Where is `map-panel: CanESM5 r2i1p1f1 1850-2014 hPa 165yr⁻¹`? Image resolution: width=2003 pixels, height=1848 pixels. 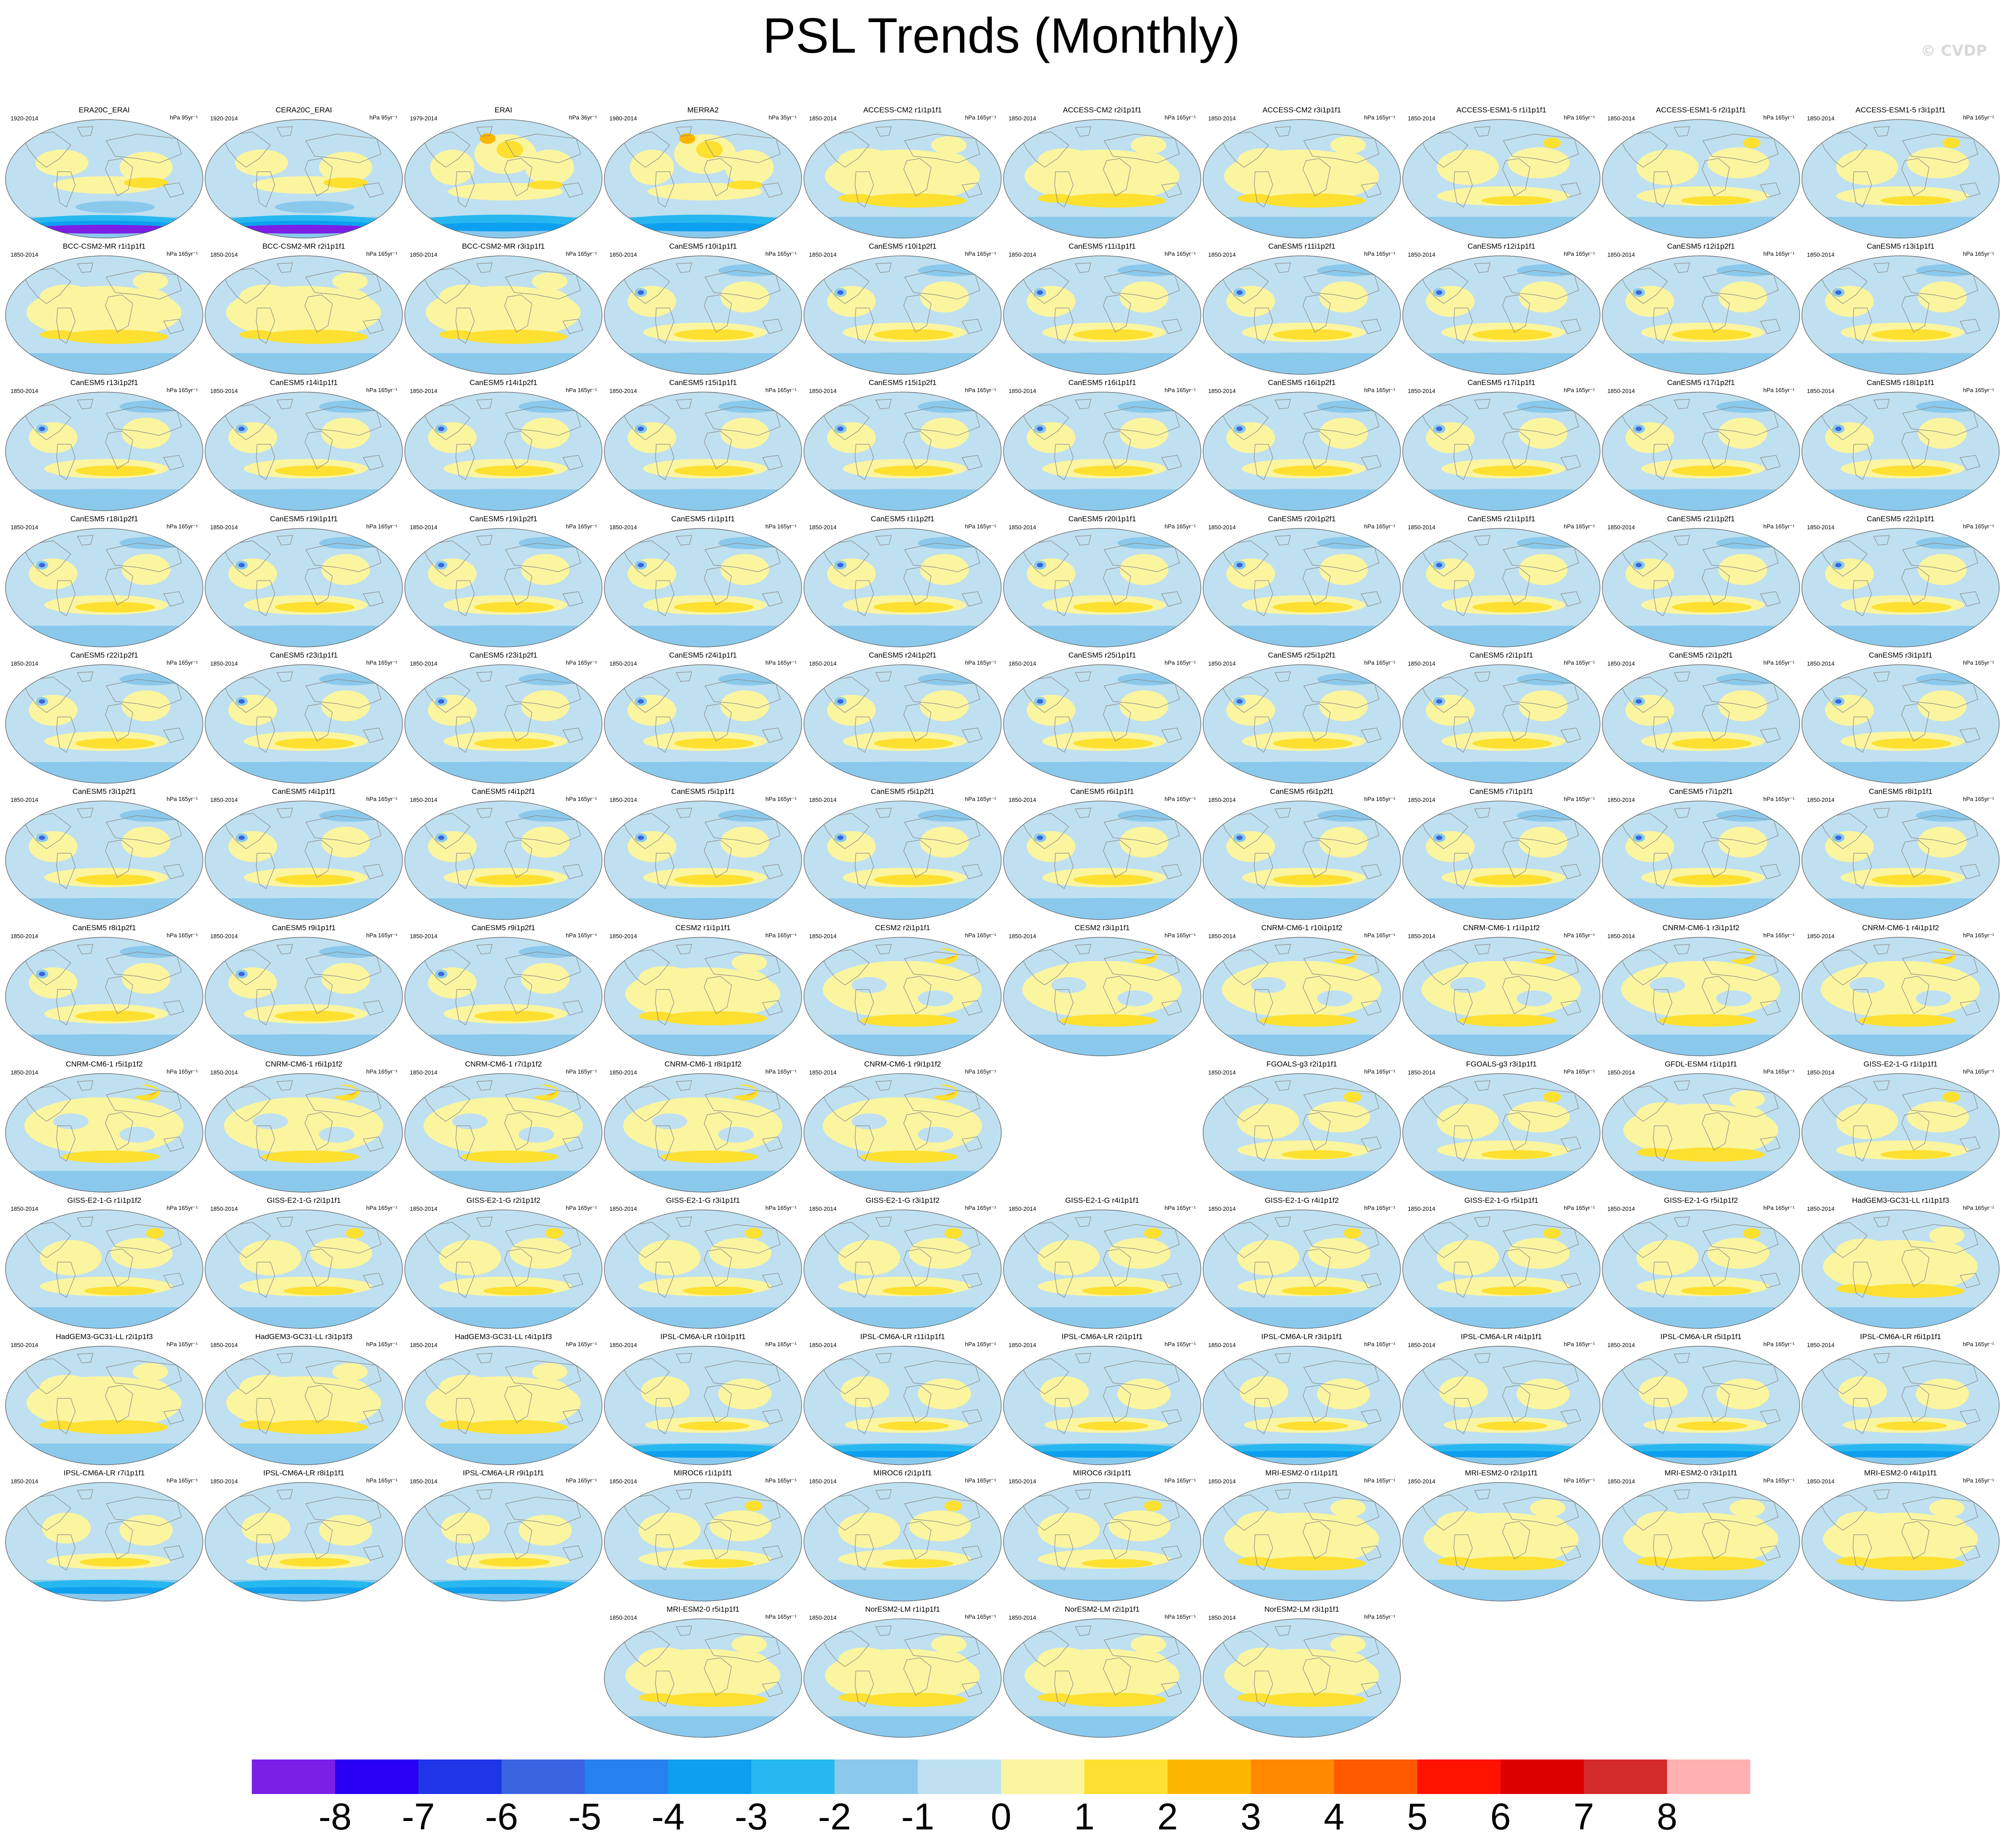
map-panel: CanESM5 r2i1p1f1 1850-2014 hPa 165yr⁻¹ is located at coordinates (1501, 719).